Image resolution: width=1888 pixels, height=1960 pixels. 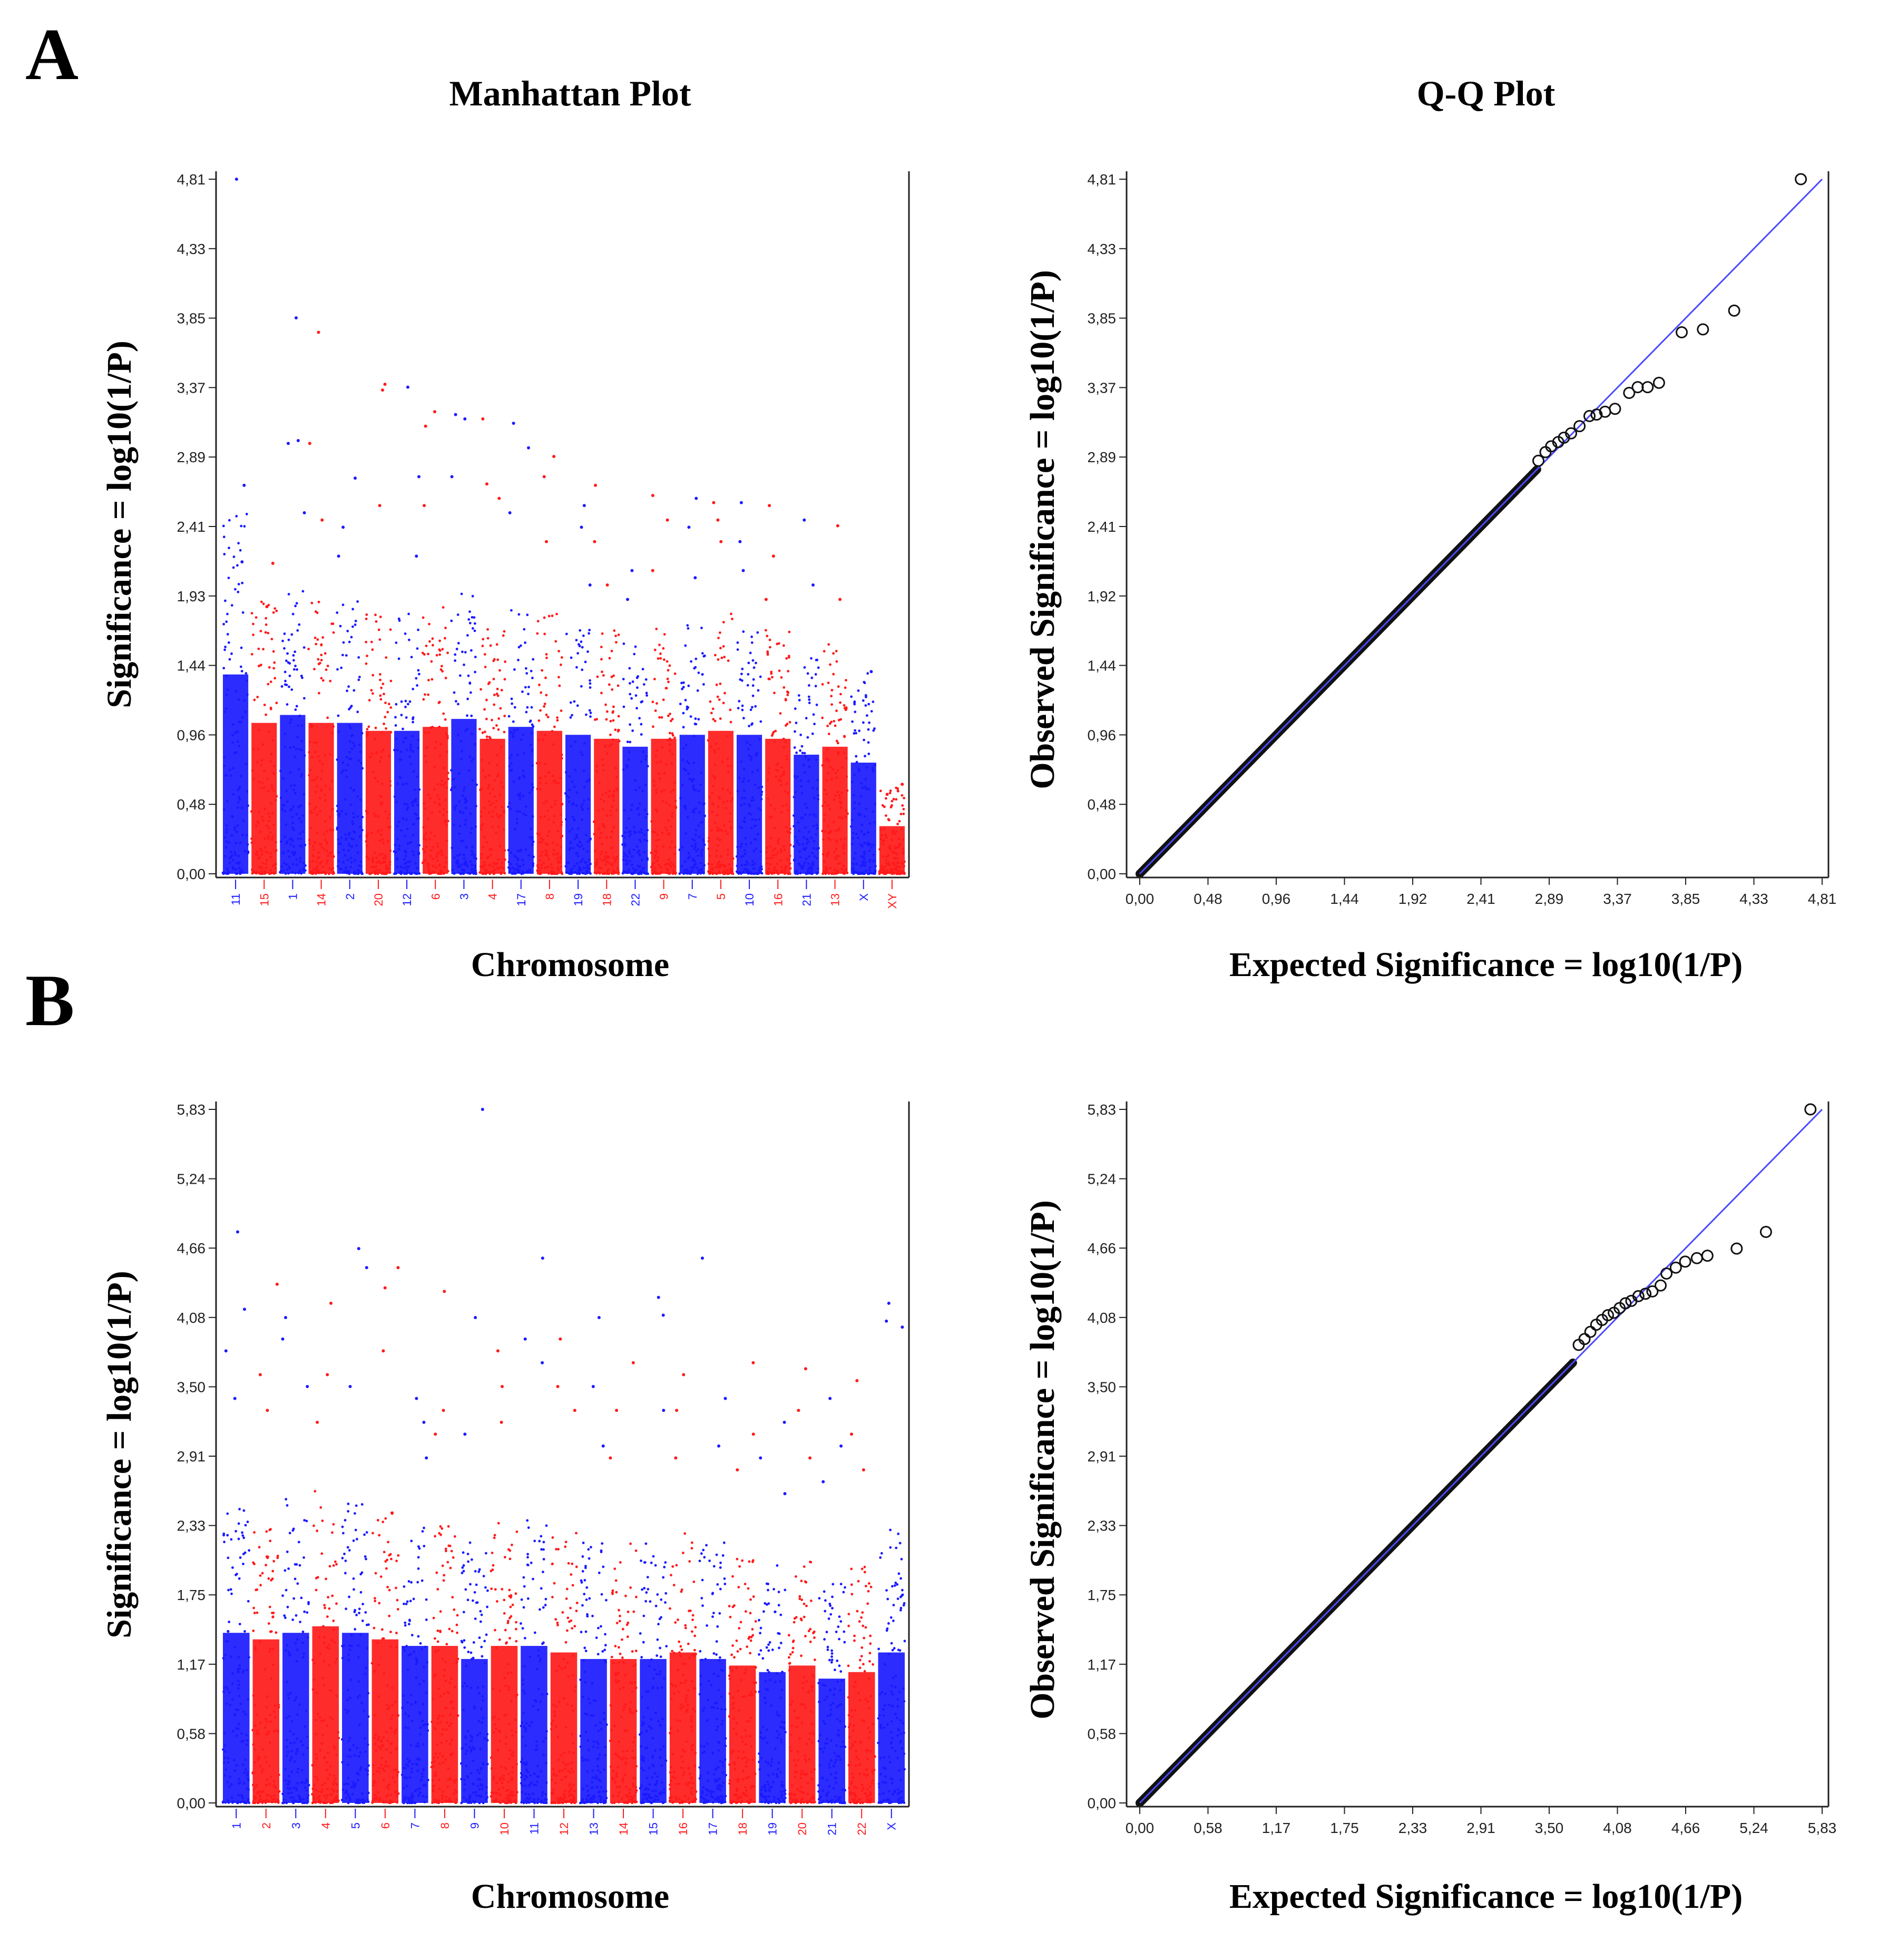 I want to click on chromosome-label: 3, so click(x=464, y=896).